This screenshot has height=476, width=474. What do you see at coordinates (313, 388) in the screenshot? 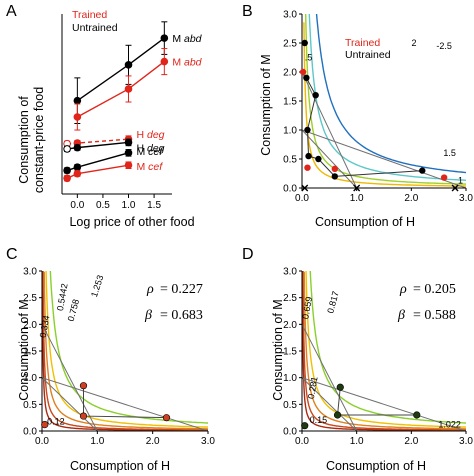
I see `iso-label: 0.281` at bounding box center [313, 388].